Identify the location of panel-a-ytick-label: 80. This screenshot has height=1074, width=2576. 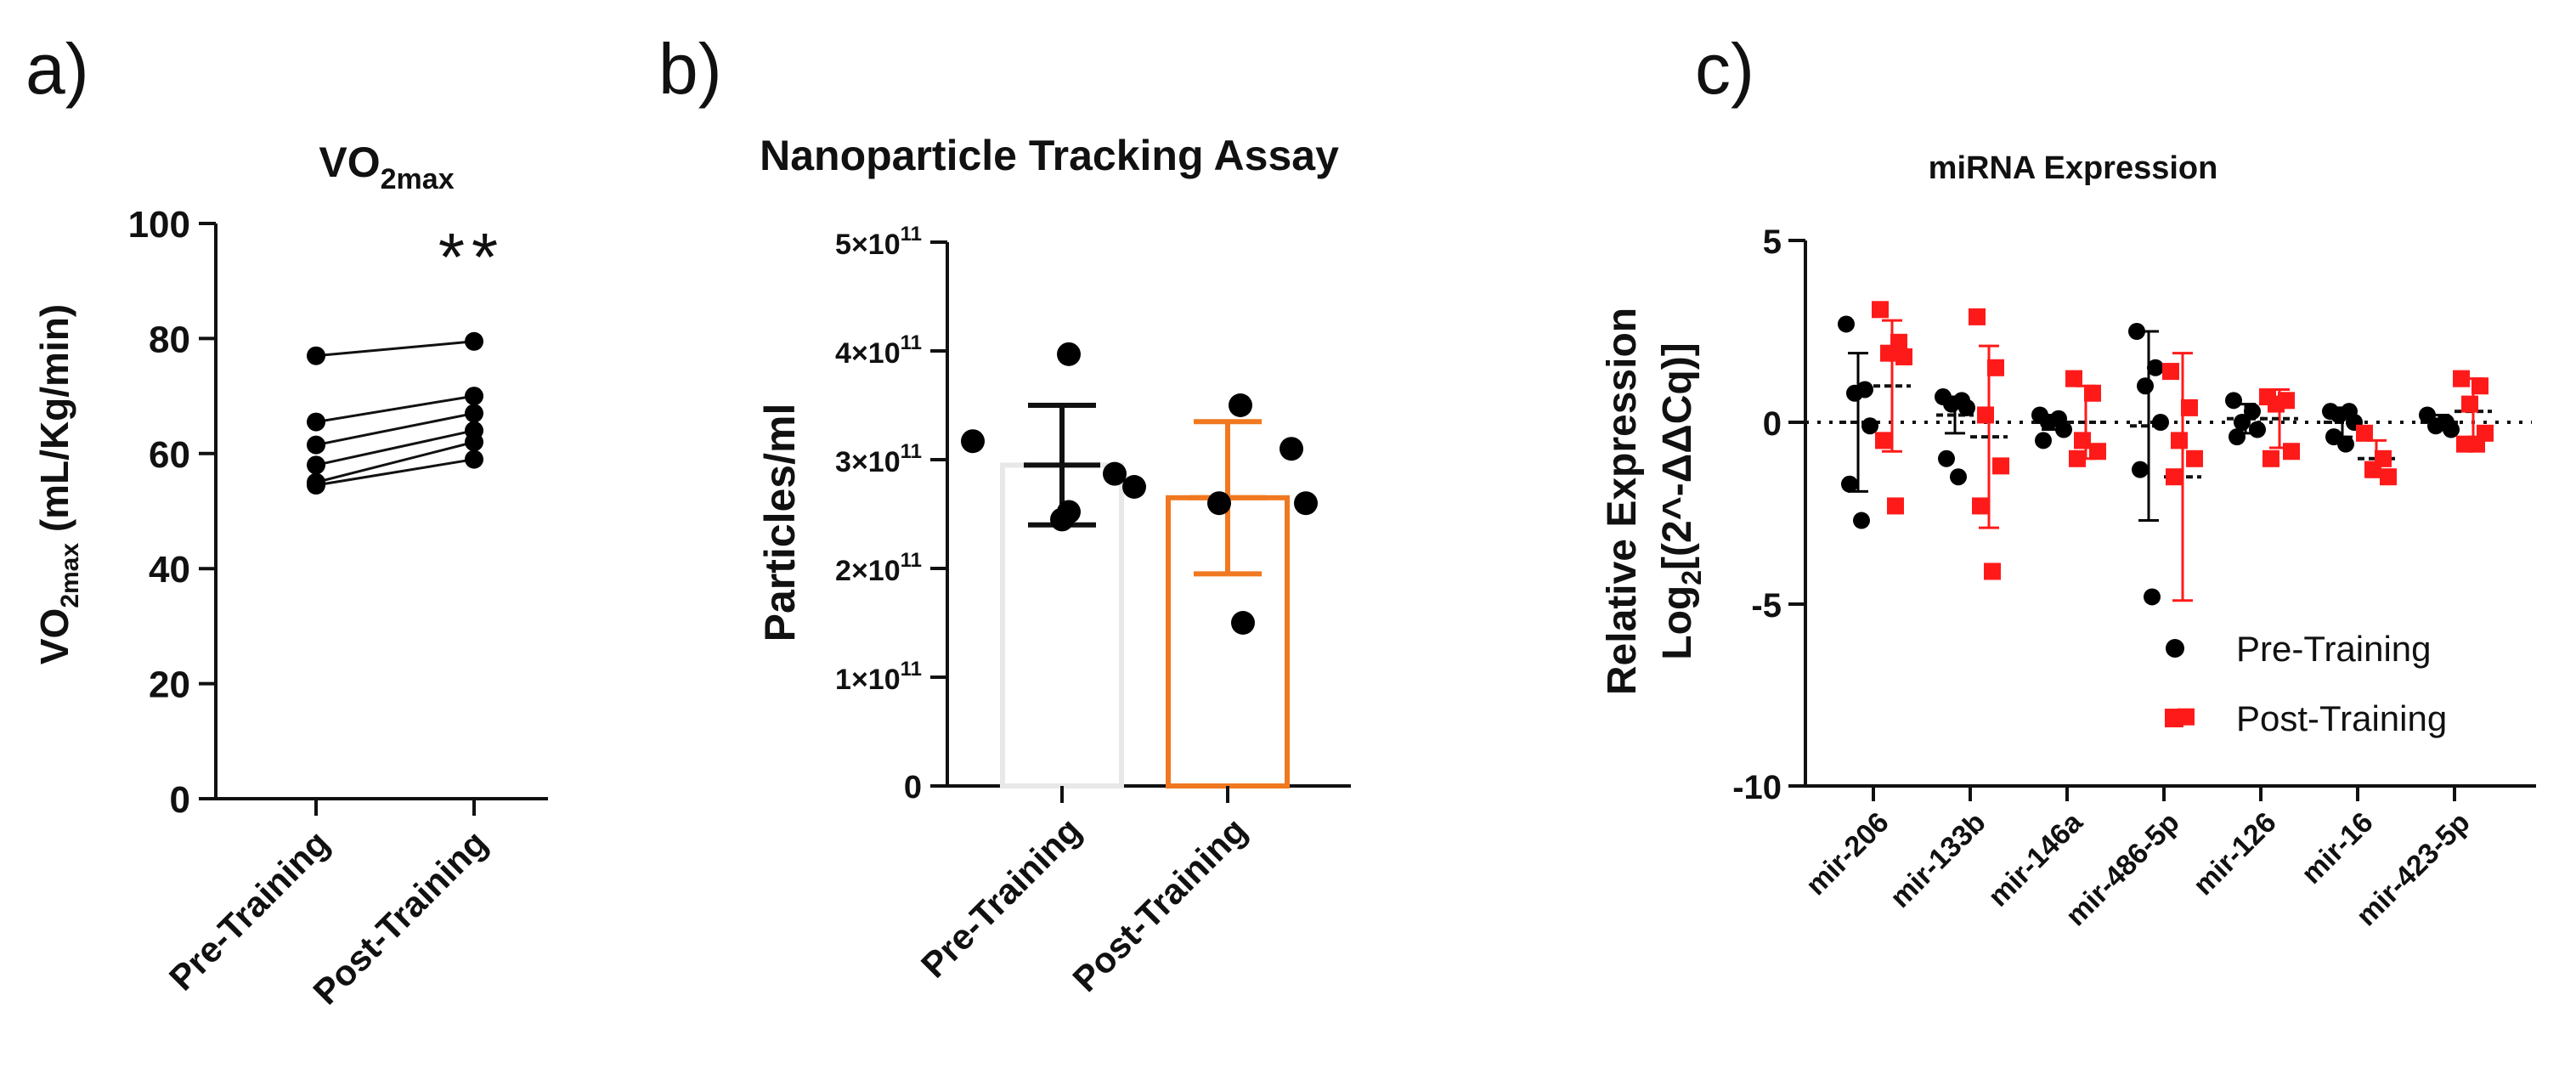
(169, 339).